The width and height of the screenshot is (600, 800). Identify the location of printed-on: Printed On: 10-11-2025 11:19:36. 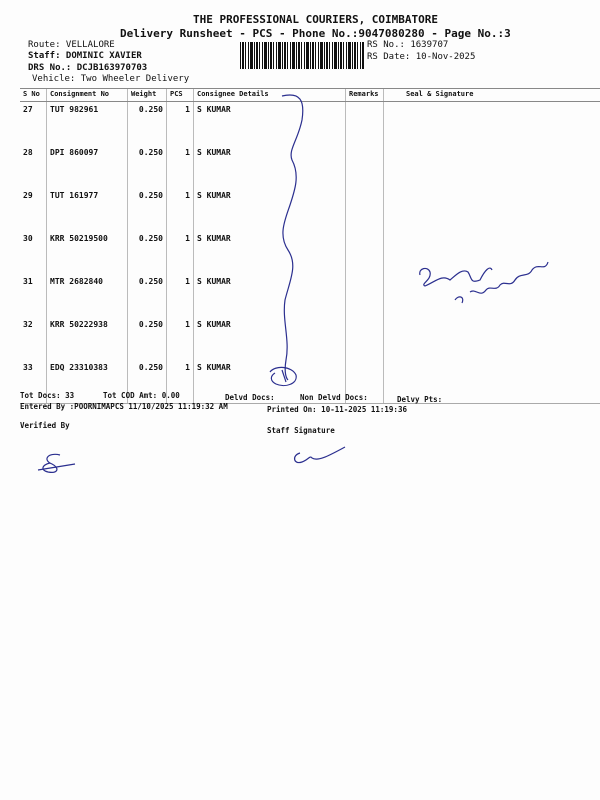
(337, 409).